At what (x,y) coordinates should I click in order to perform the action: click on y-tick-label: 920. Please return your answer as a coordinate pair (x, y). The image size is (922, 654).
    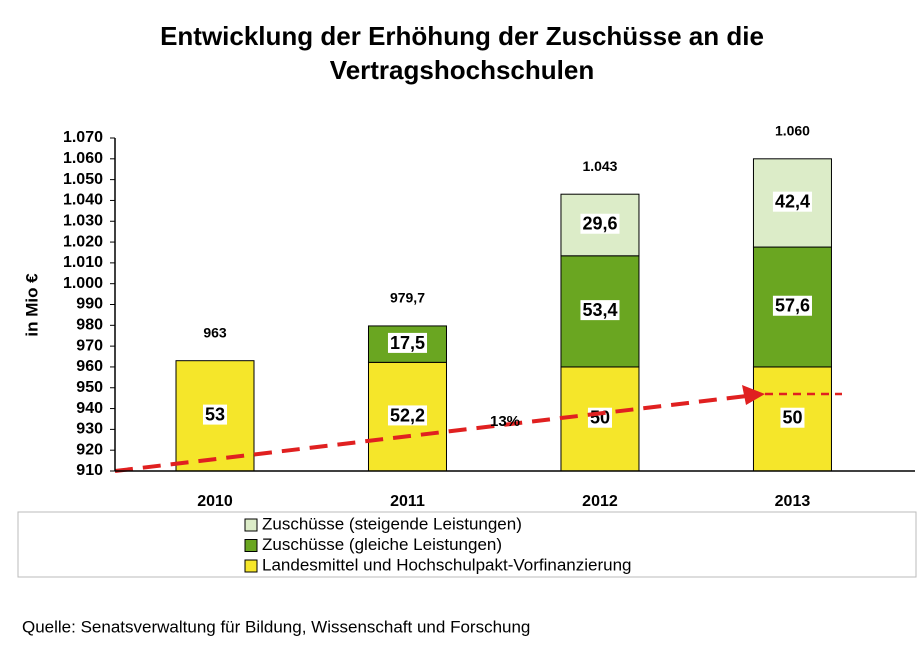
    Looking at the image, I should click on (89, 449).